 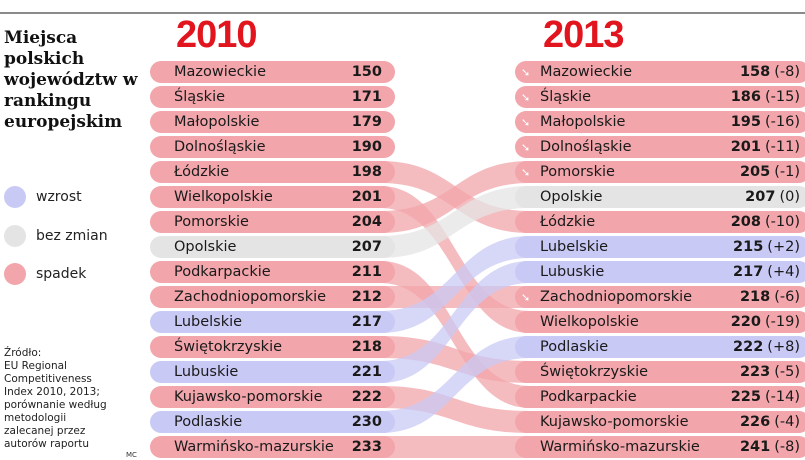 What do you see at coordinates (660, 247) in the screenshot?
I see `row-2013-Lubelskie: Lubelskie 215 (+2)` at bounding box center [660, 247].